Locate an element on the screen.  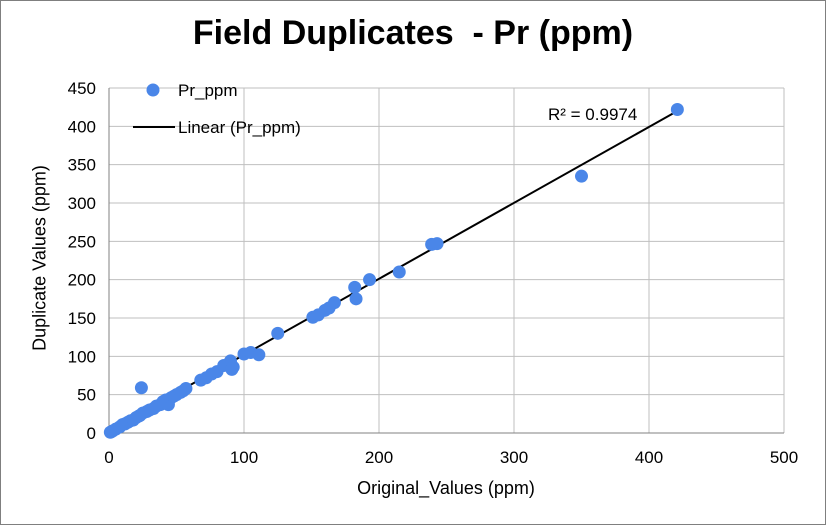
x-tick-labels: 0 100 200 300 400 500 is located at coordinates (451, 457).